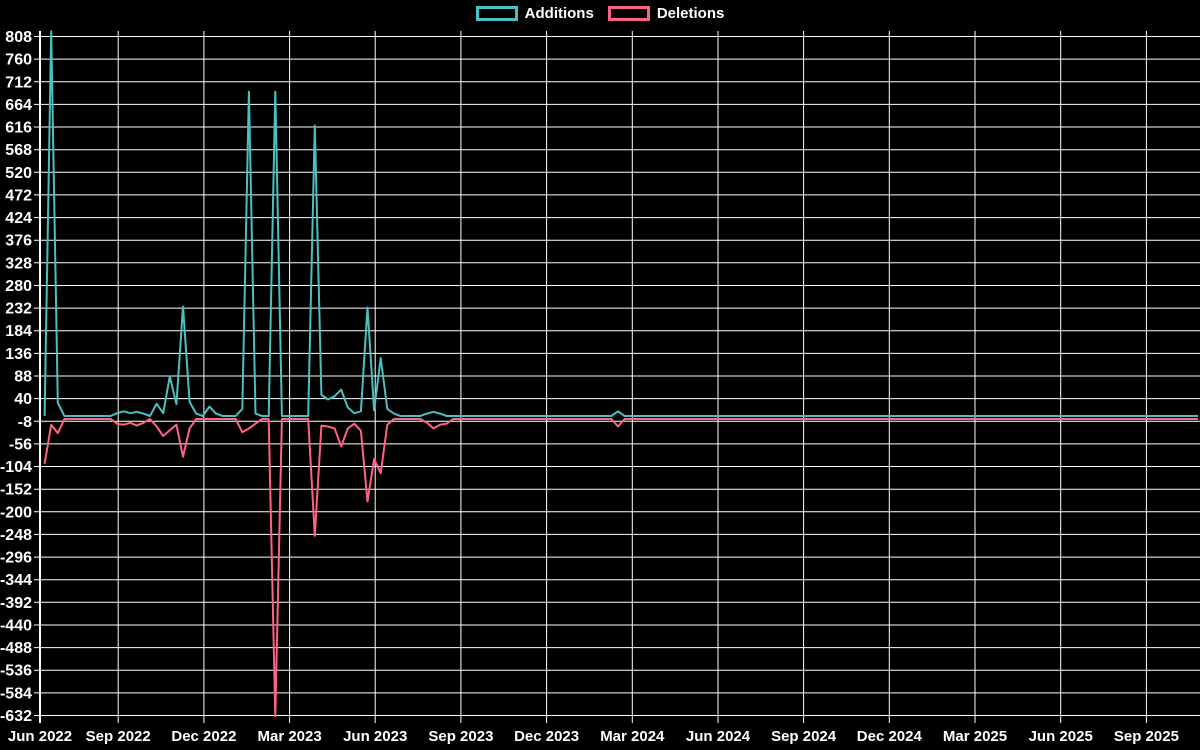  What do you see at coordinates (18, 105) in the screenshot?
I see `svg-text: 664` at bounding box center [18, 105].